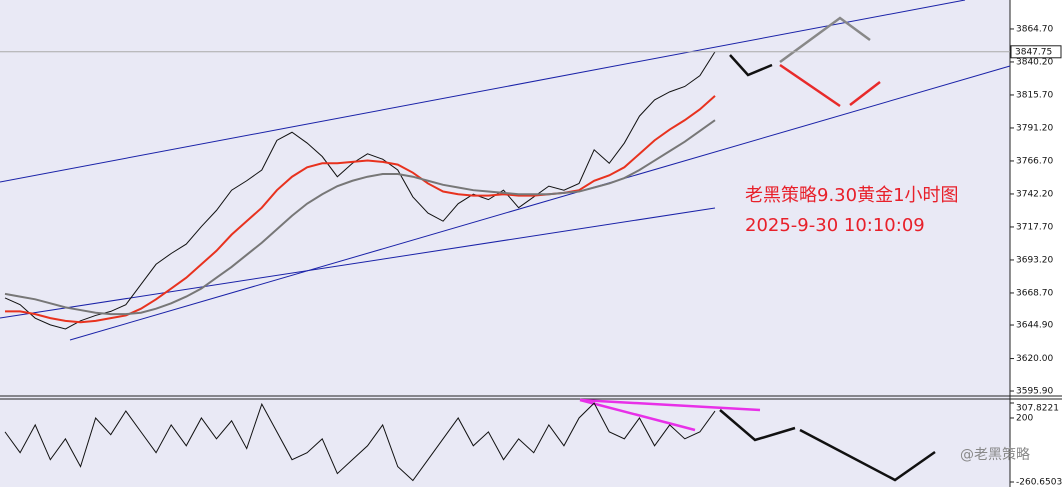 This screenshot has width=1062, height=487. Describe the element at coordinates (1034, 392) in the screenshot. I see `y-tick-label: 3595.90` at that location.